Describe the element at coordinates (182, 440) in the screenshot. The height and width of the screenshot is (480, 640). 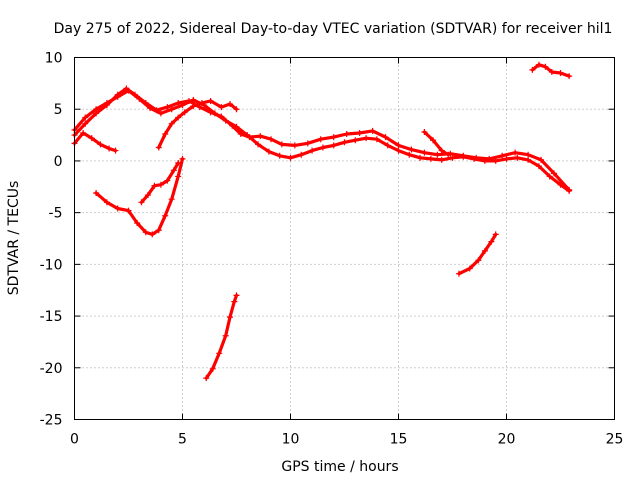
I see `x-tick-label: 5` at that location.